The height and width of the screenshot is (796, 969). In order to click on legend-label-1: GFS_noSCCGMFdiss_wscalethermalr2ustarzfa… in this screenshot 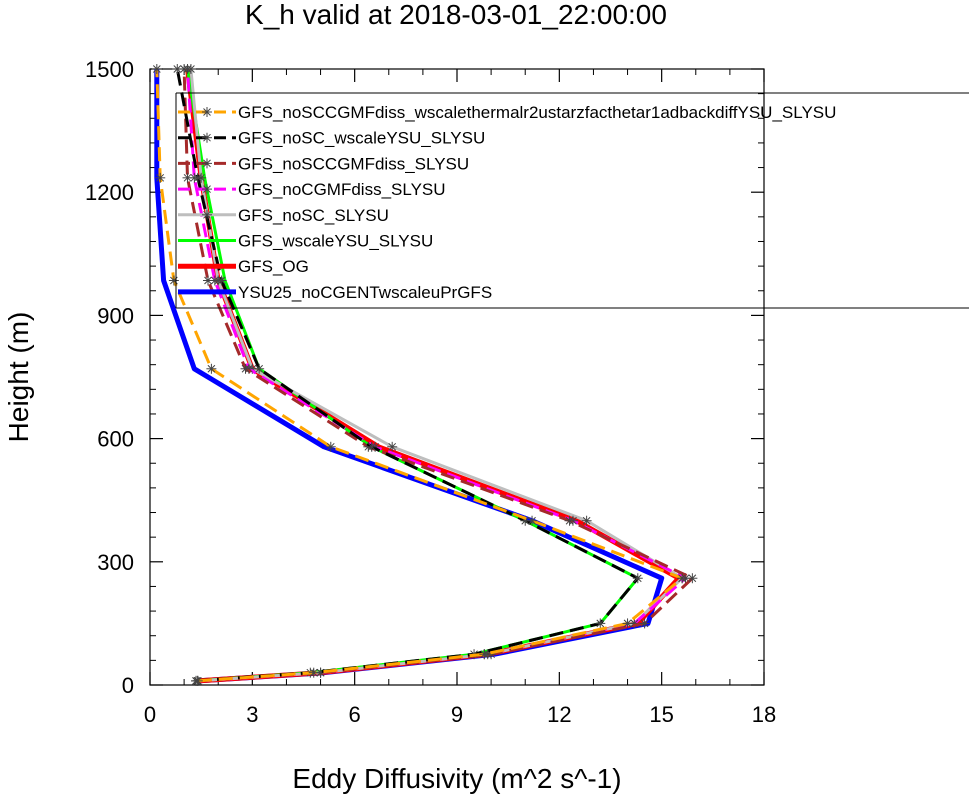, I will do `click(537, 112)`.